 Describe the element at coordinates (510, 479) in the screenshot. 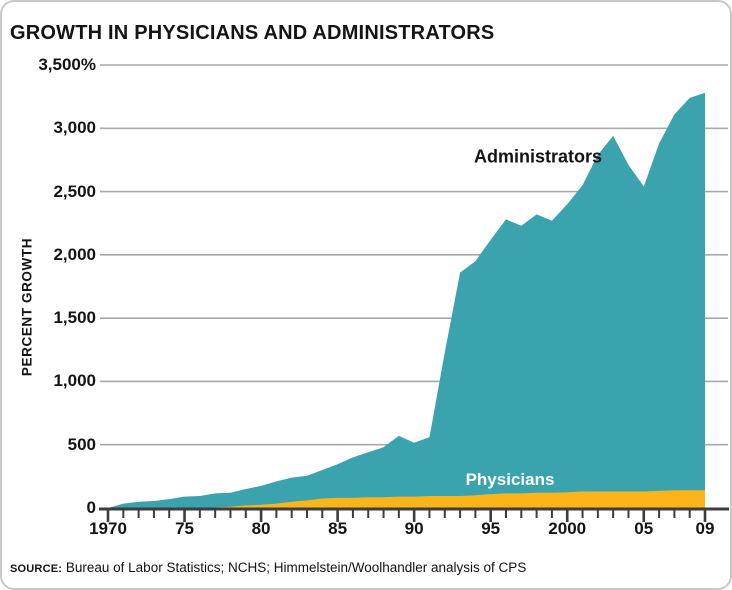

I see `series-label-physicians: Physicians` at that location.